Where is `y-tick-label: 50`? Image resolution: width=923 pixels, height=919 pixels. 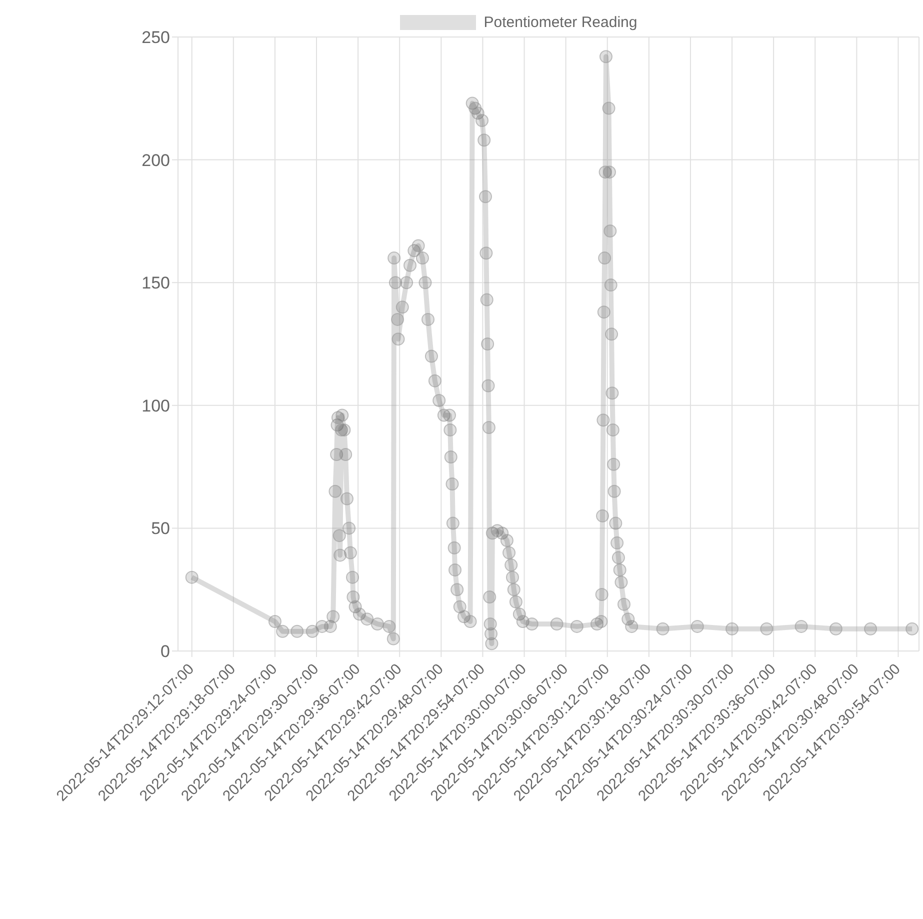 y-tick-label: 50 is located at coordinates (160, 528).